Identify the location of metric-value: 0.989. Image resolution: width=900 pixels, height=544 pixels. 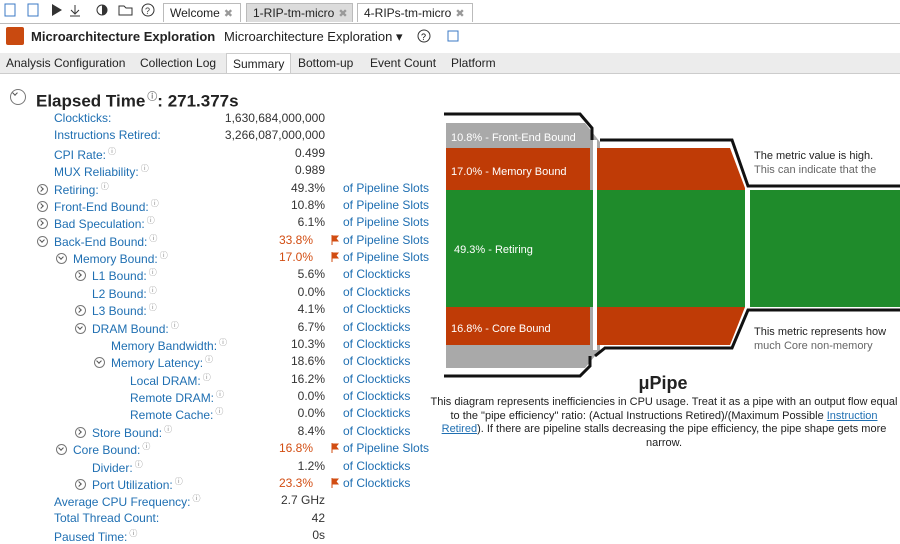
(309, 170).